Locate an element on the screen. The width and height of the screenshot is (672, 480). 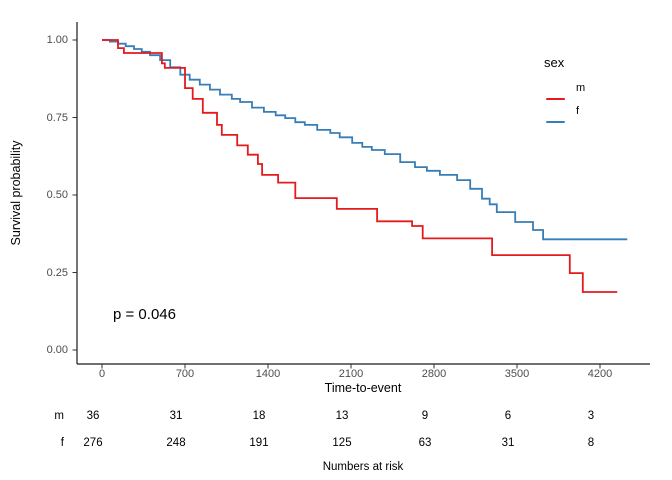
legend-key-line-m is located at coordinates (555, 98).